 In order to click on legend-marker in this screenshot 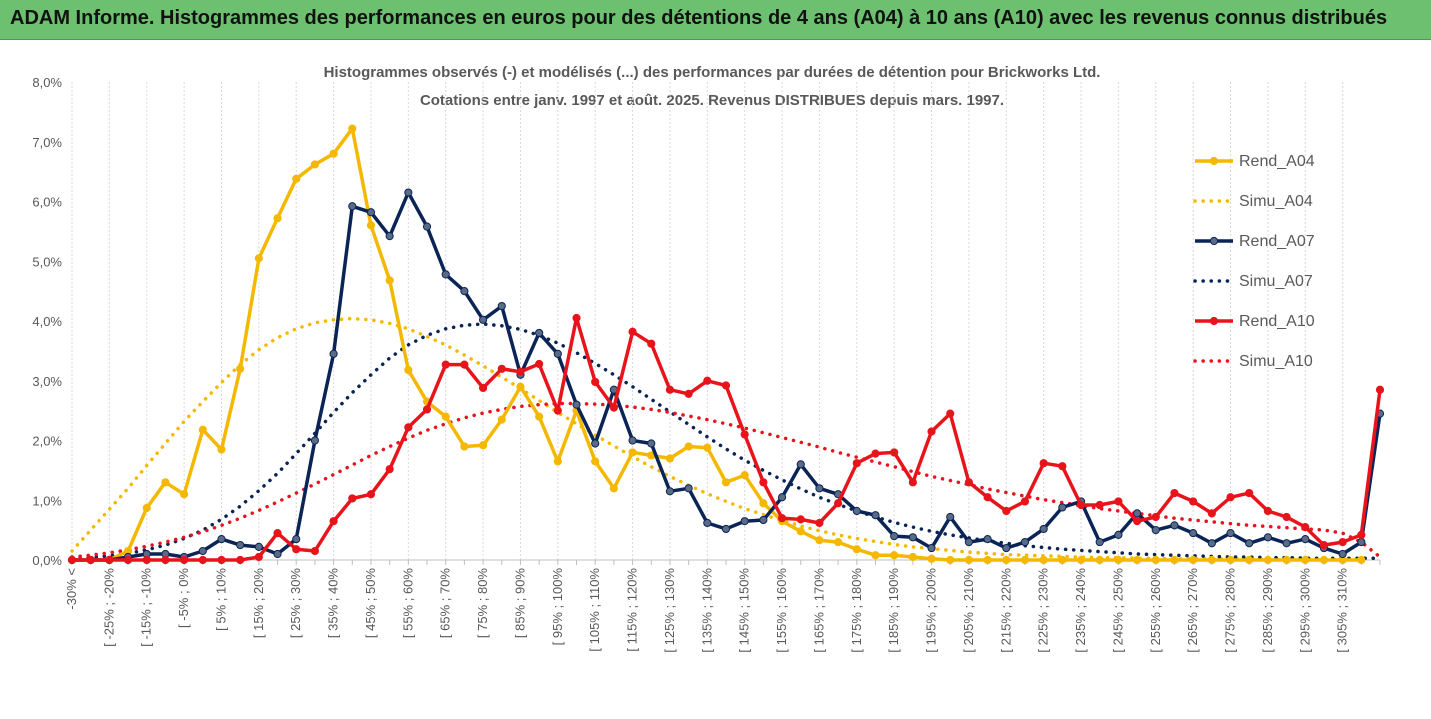, I will do `click(1214, 321)`.